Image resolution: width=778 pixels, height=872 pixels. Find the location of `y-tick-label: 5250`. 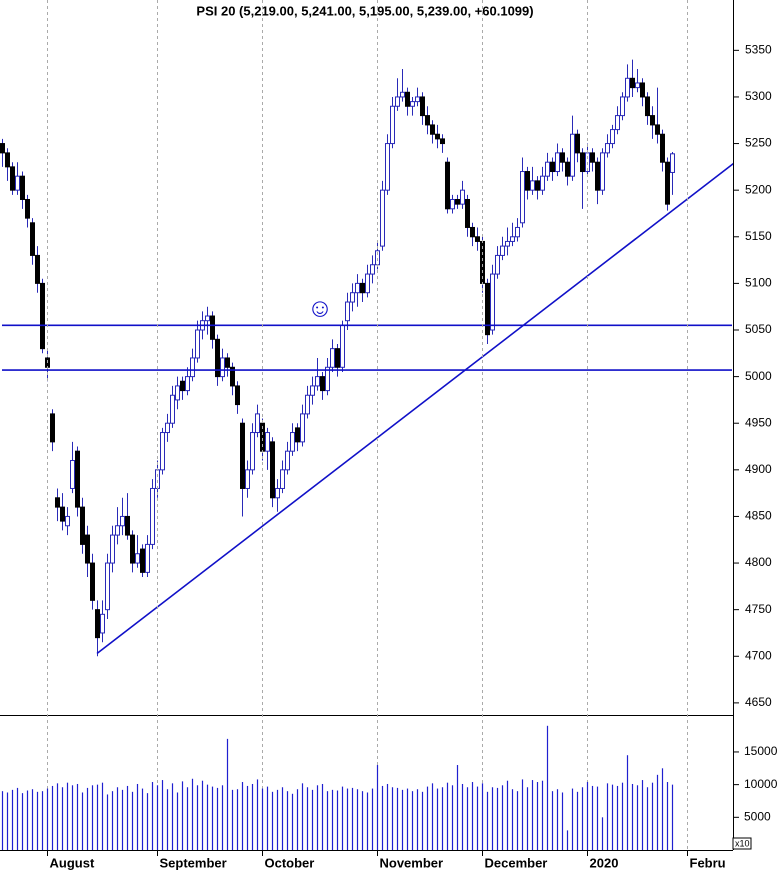

y-tick-label: 5250 is located at coordinates (758, 143).